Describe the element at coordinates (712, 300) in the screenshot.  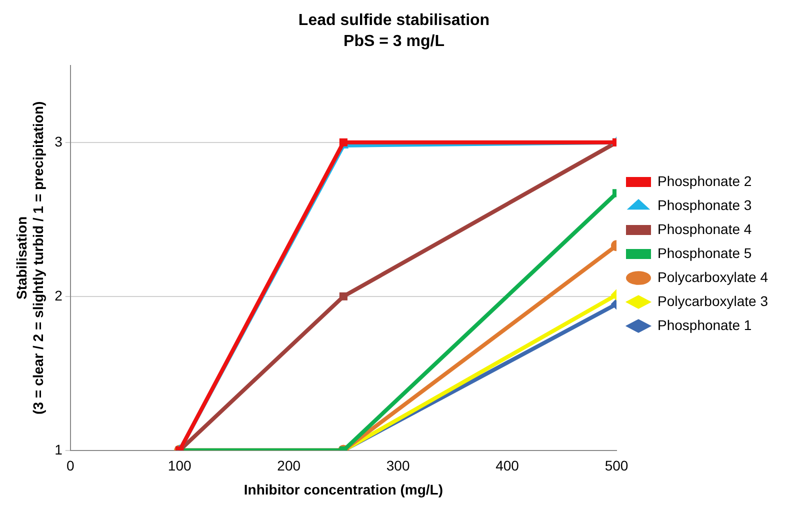
I see `legend-label: Polycarboxylate 3` at that location.